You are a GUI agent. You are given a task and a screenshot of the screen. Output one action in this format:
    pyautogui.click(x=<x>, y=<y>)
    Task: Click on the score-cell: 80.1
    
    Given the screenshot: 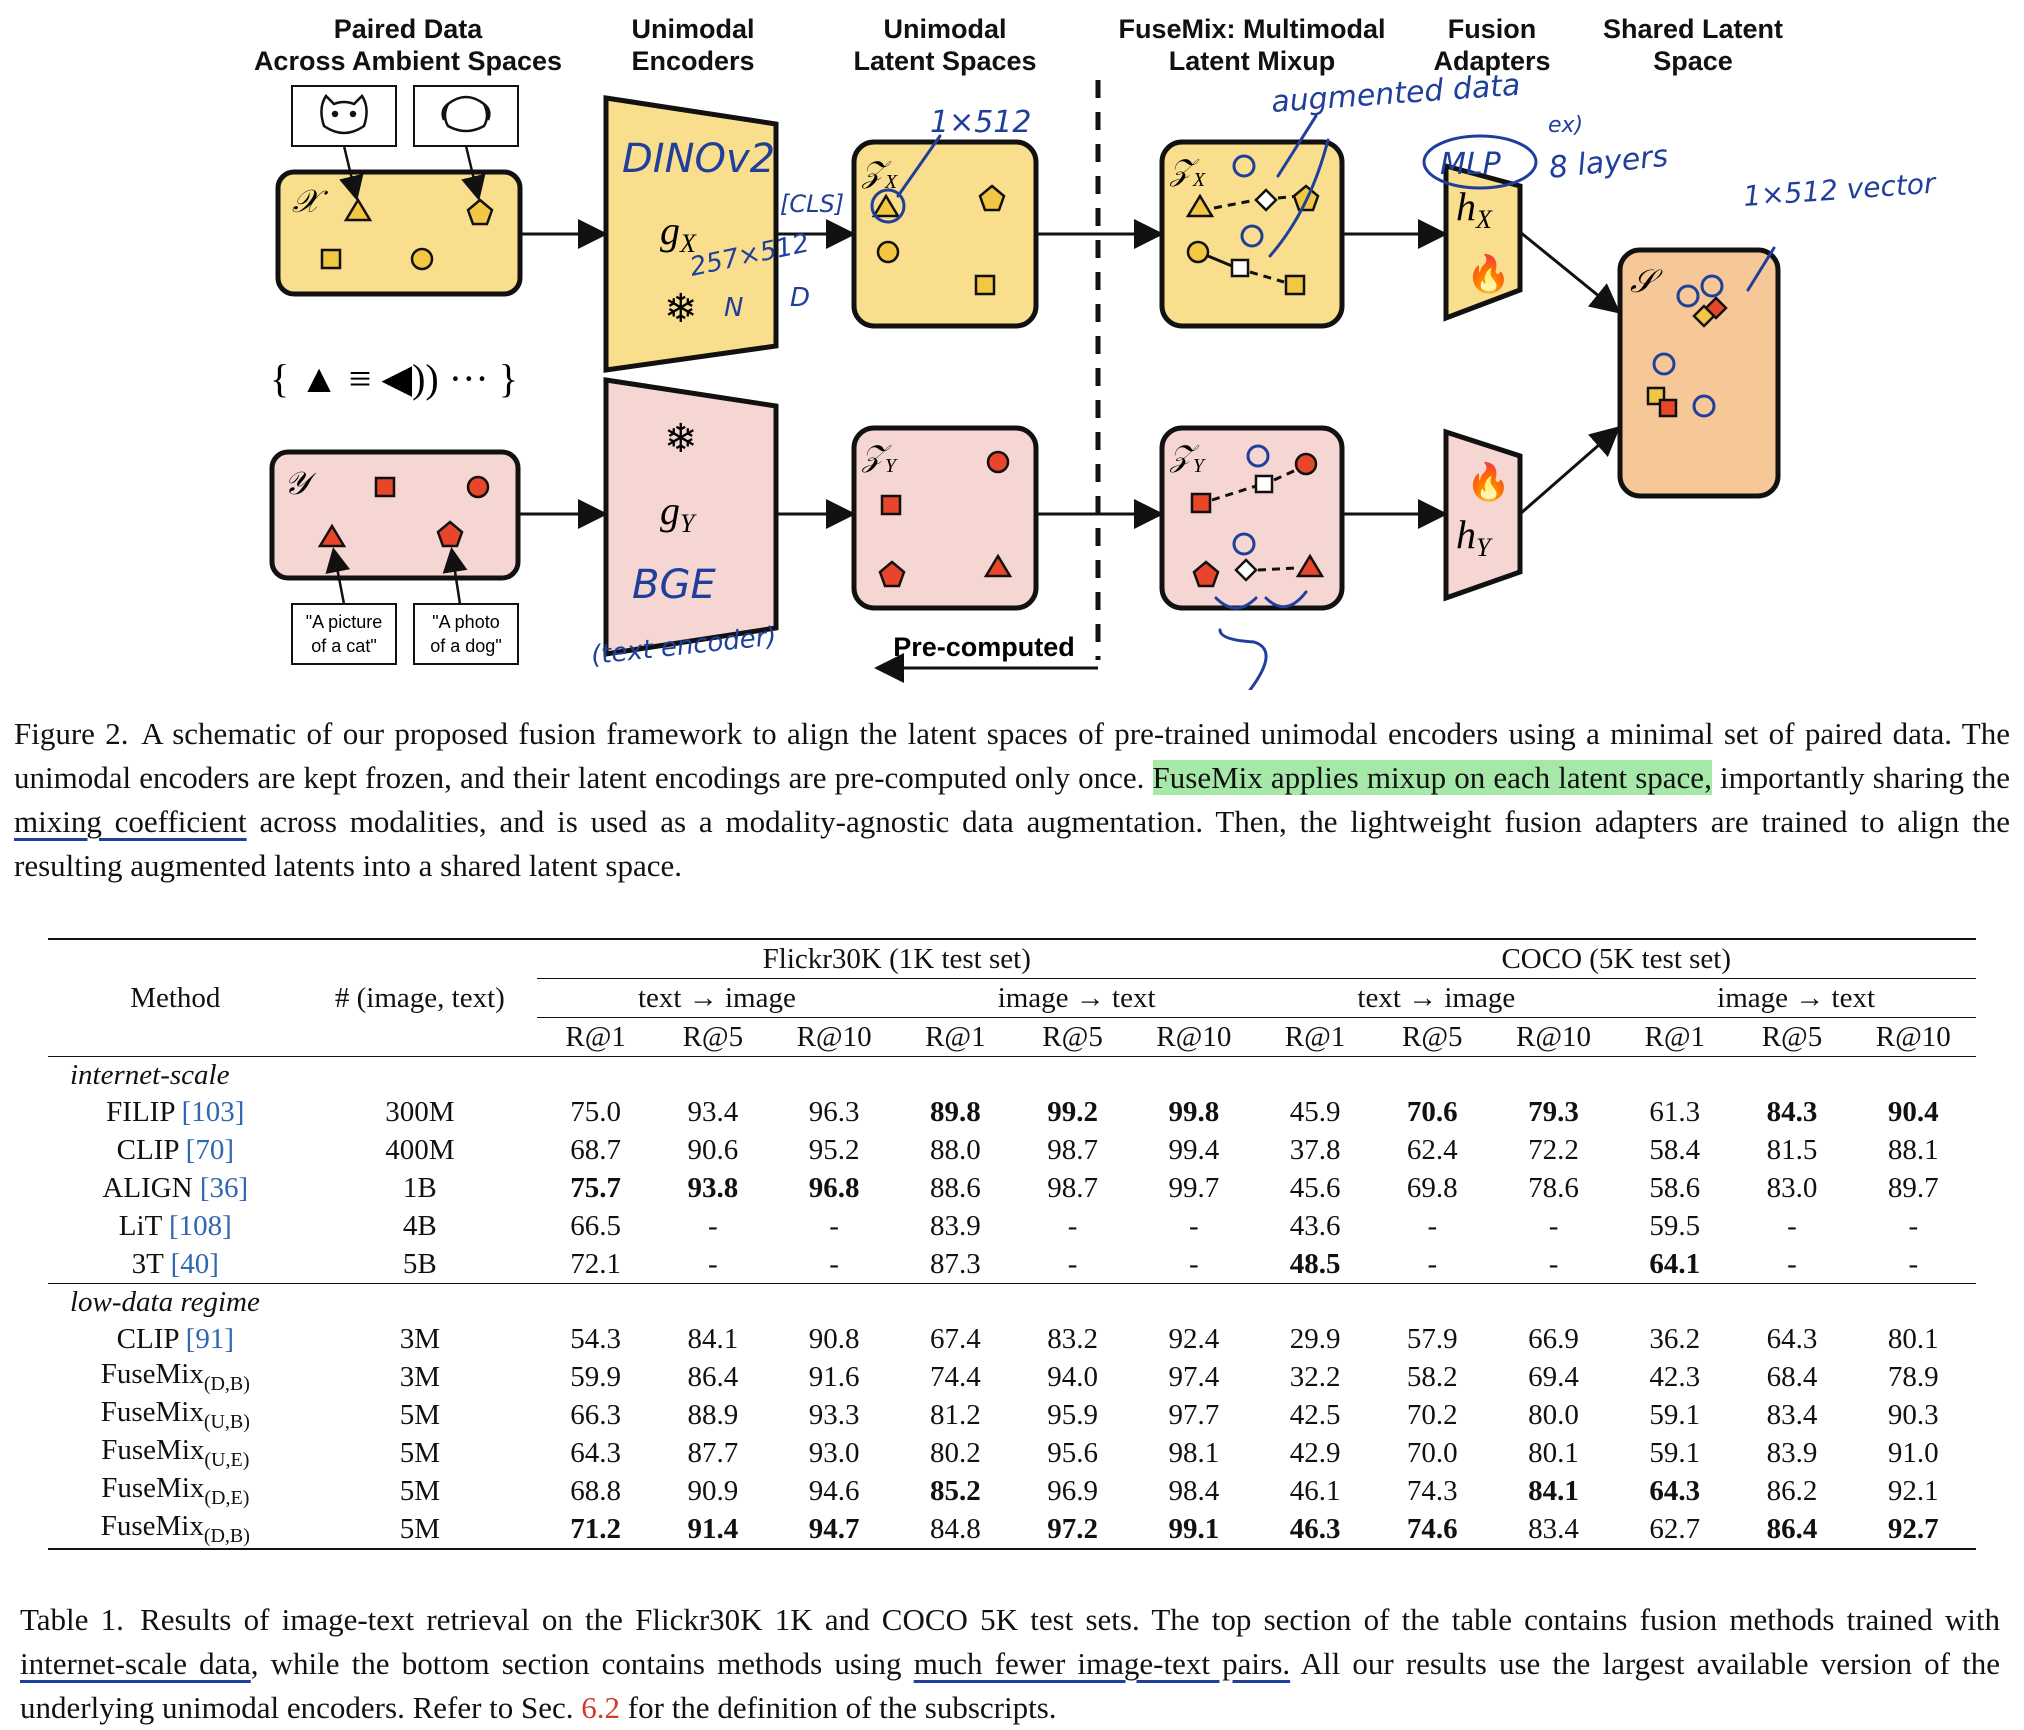 What is the action you would take?
    pyautogui.click(x=1913, y=1338)
    